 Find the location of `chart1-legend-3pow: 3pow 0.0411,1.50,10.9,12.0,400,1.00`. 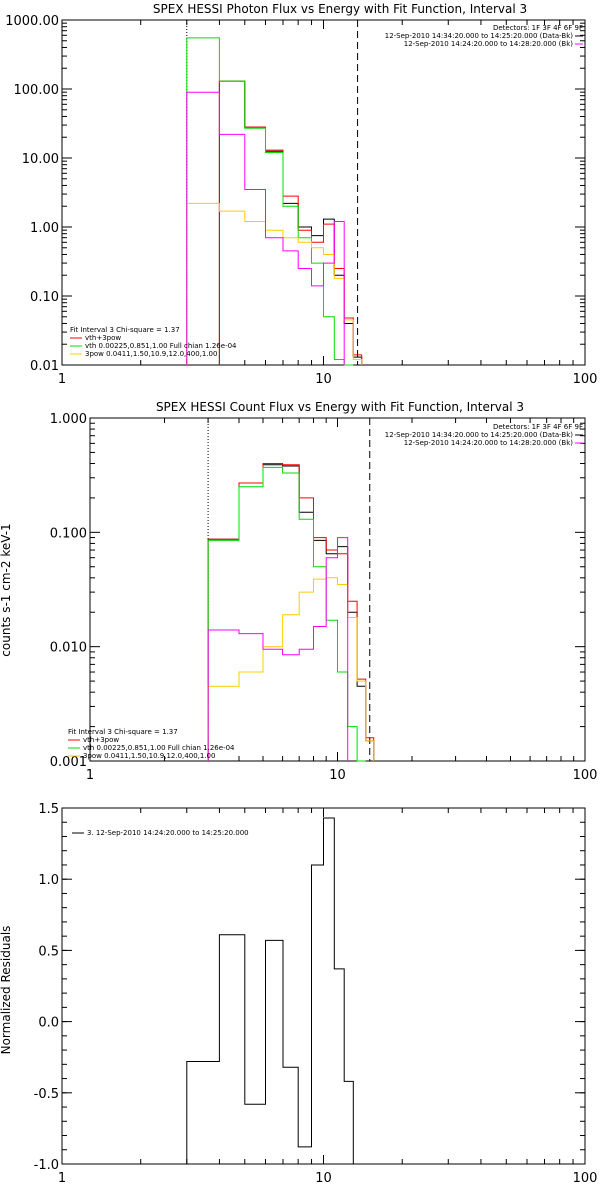

chart1-legend-3pow: 3pow 0.0411,1.50,10.9,12.0,400,1.00 is located at coordinates (151, 354).